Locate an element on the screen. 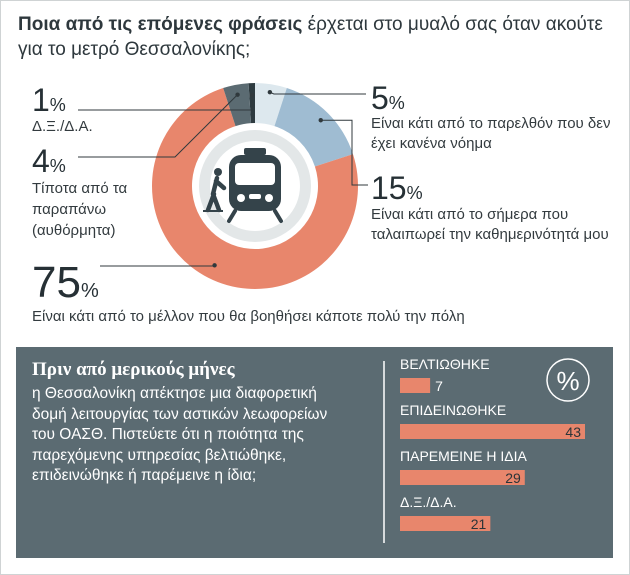 The image size is (630, 575). train-windshield is located at coordinates (255, 174).